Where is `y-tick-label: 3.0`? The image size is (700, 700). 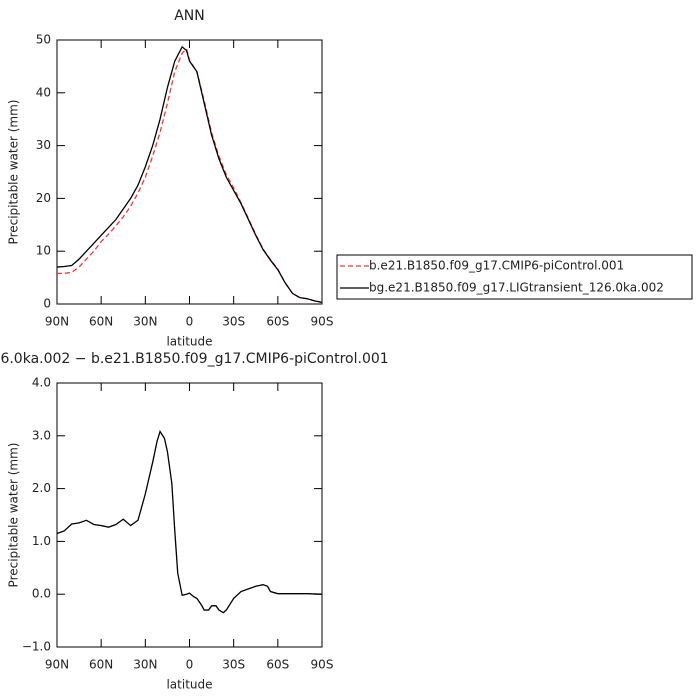
y-tick-label: 3.0 is located at coordinates (41, 435).